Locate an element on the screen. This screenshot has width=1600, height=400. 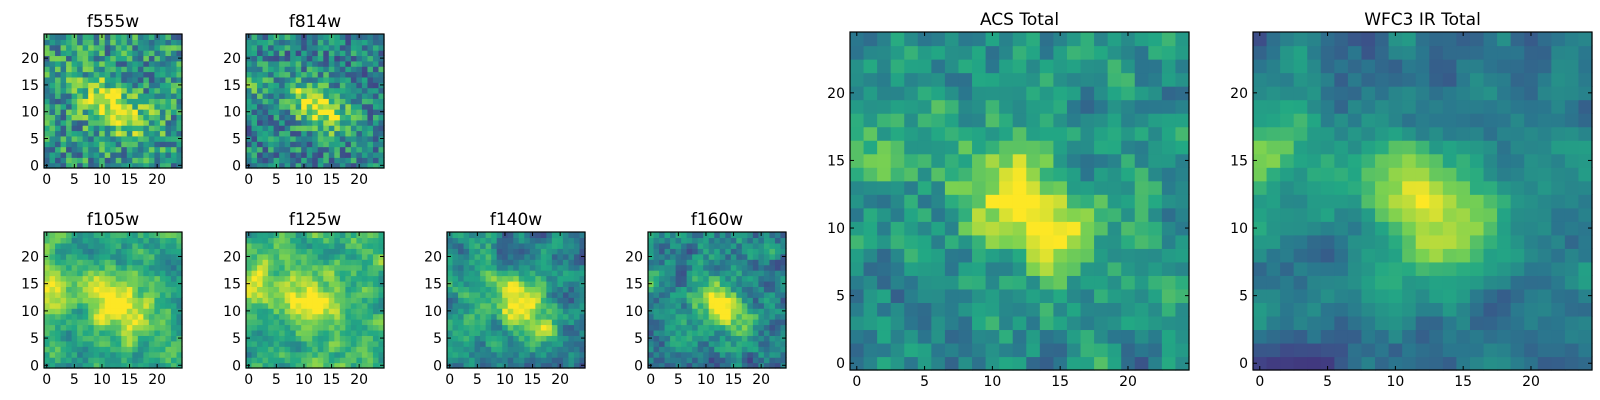
x-tick-label: 0 is located at coordinates (856, 382).